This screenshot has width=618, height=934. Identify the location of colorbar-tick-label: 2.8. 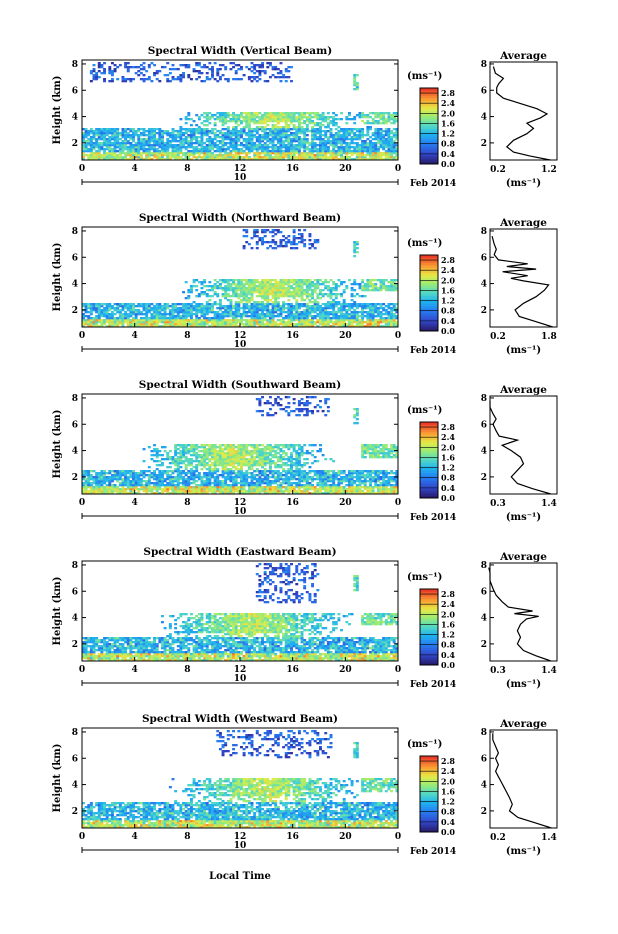
(448, 260).